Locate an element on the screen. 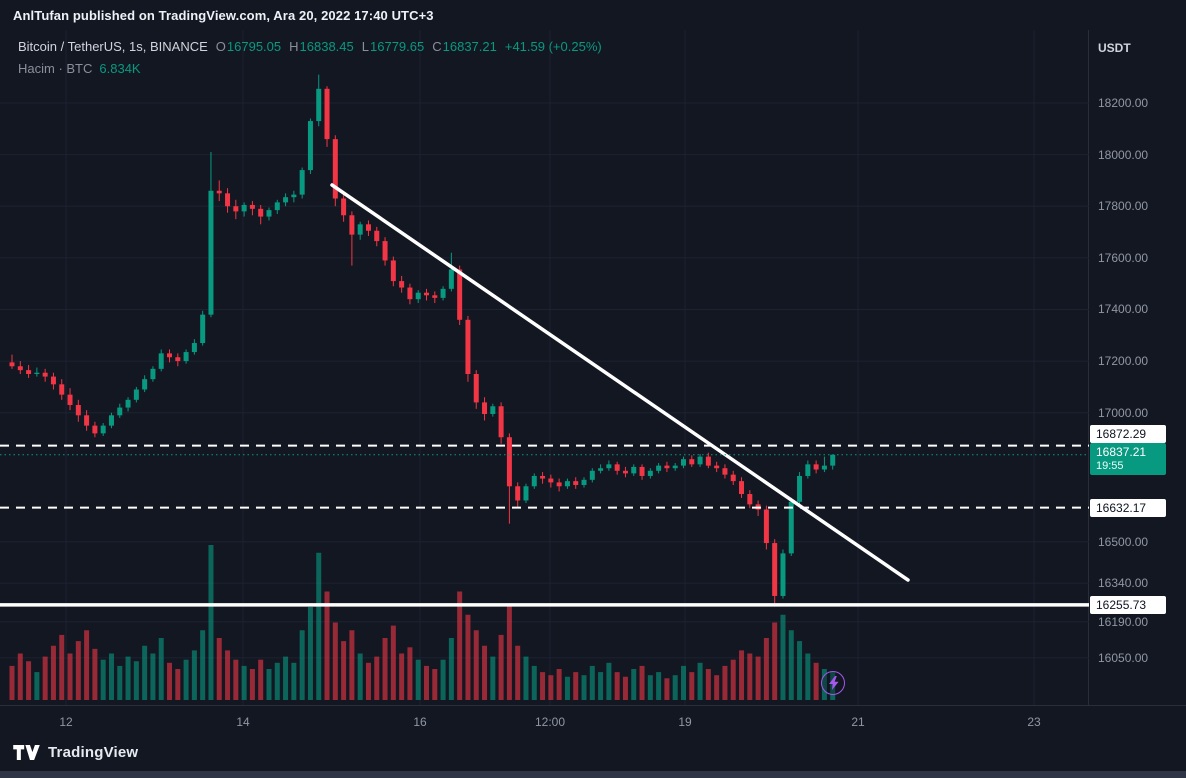  symbol-title: Bitcoin / TetherUS, 1s, BINANCE is located at coordinates (113, 46).